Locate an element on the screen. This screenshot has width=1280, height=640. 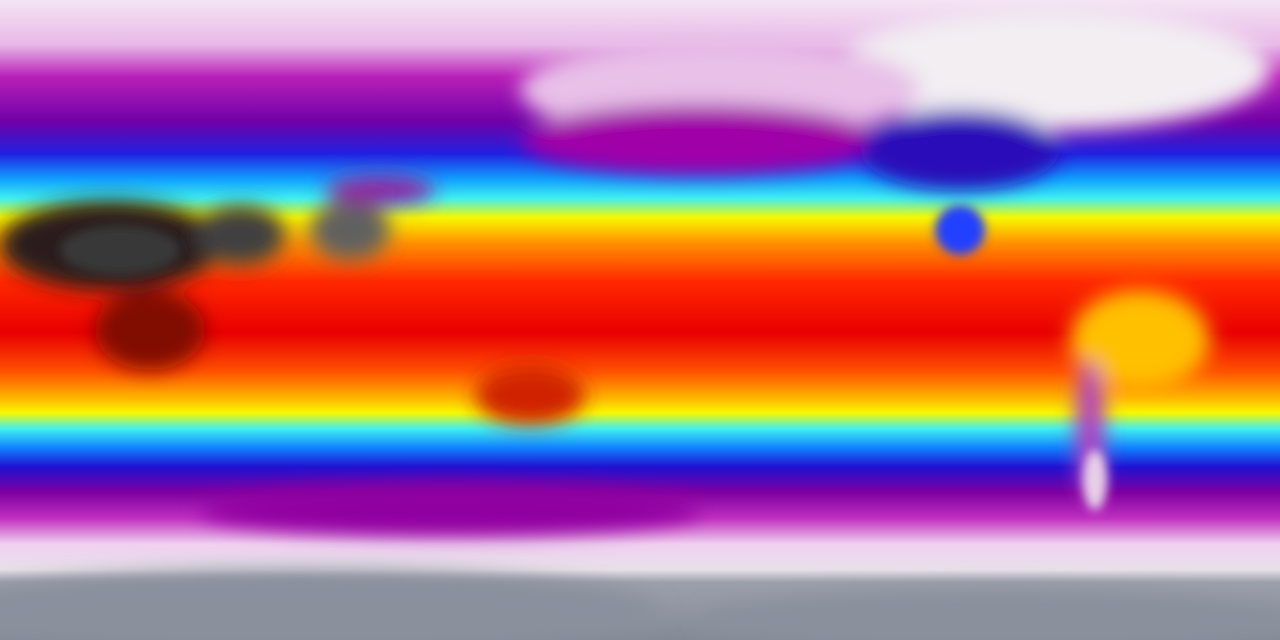
tibet-cold is located at coordinates (380, 190).